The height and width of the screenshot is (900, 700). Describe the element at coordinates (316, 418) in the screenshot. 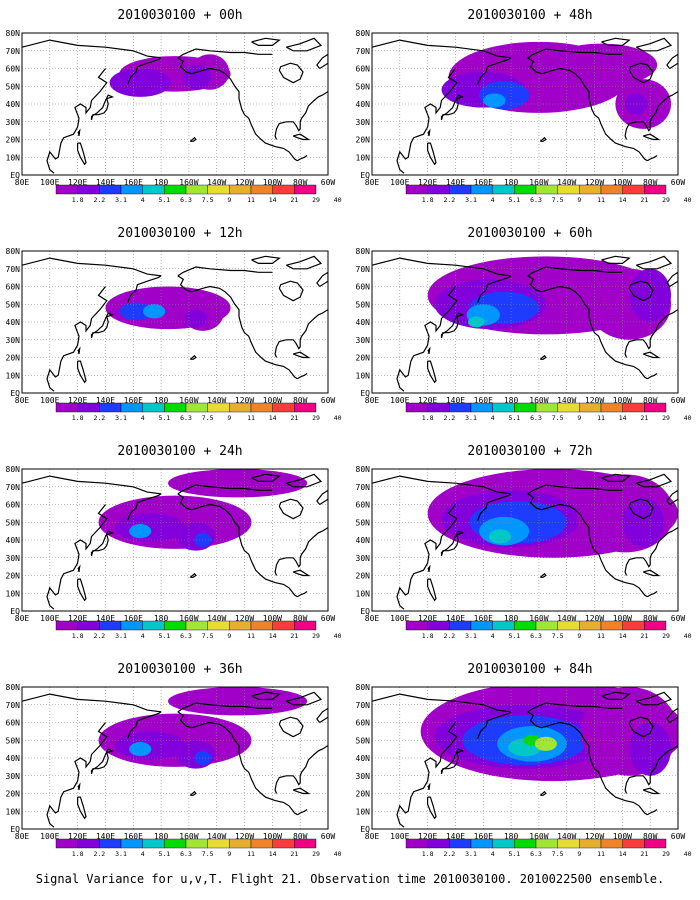

I see `colorbar-label: 29` at that location.